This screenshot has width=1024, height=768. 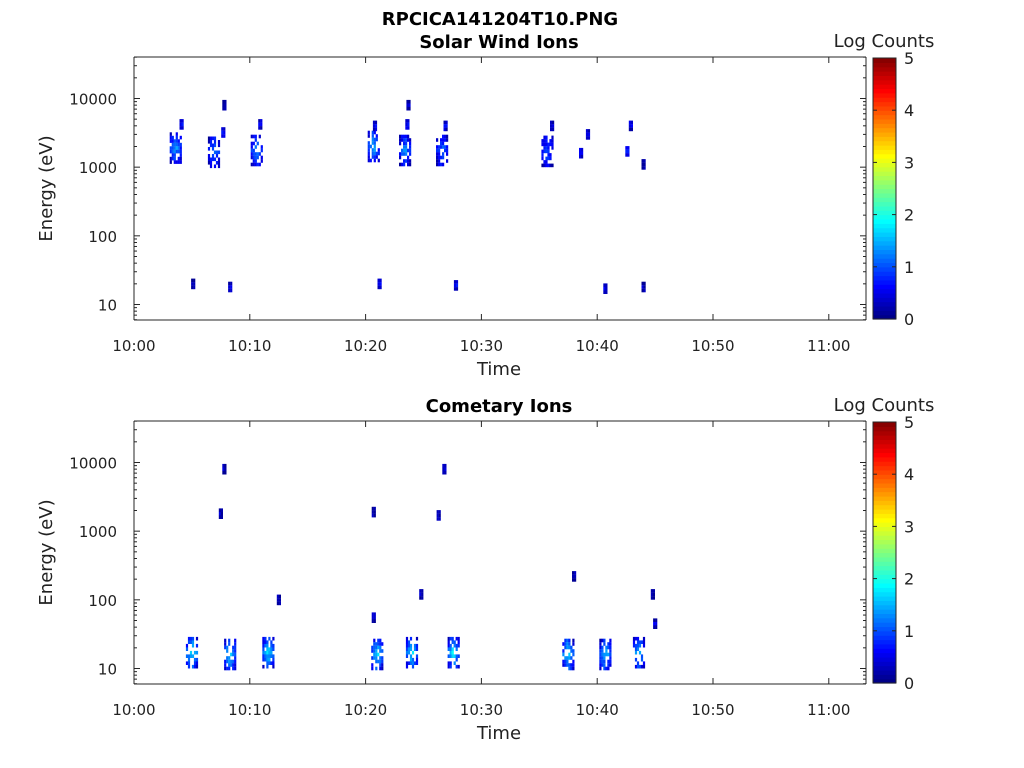 I want to click on x-tick-label: 10:40, so click(x=597, y=346).